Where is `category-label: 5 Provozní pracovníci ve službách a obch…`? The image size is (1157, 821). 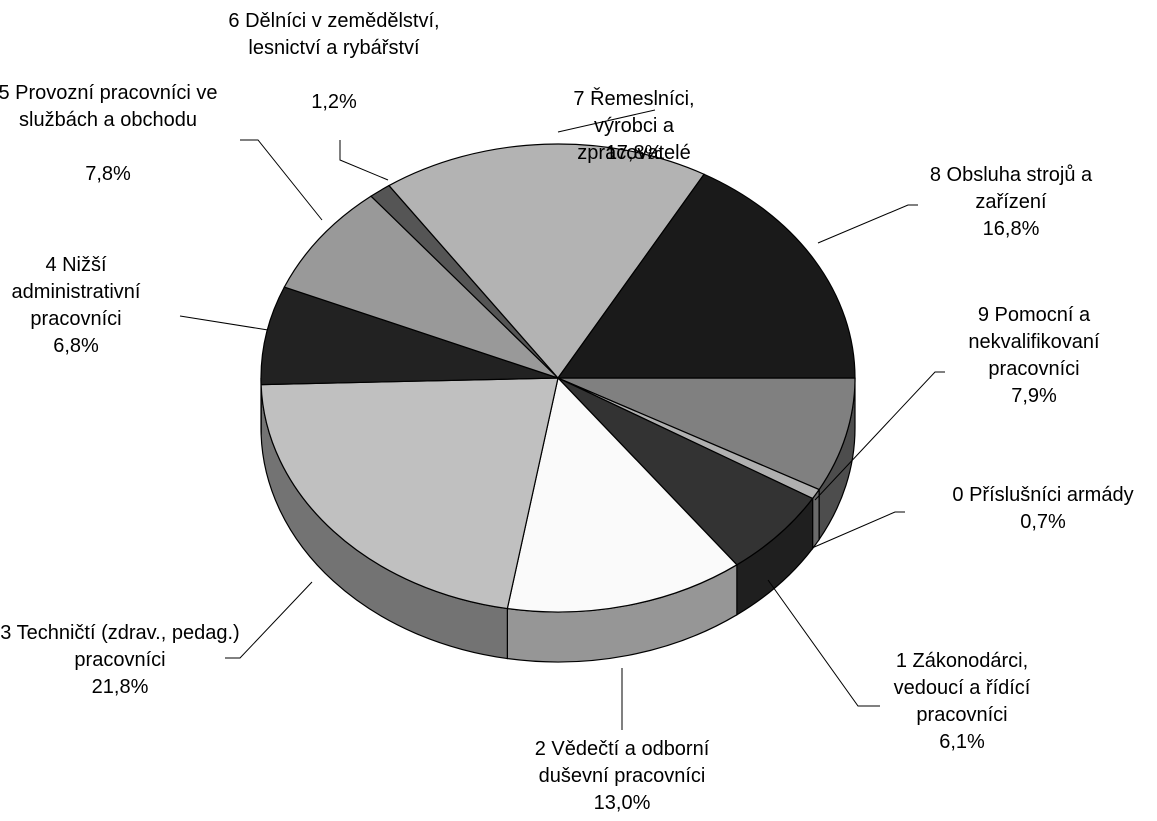
category-label: 5 Provozní pracovníci ve službách a obch… is located at coordinates (109, 106).